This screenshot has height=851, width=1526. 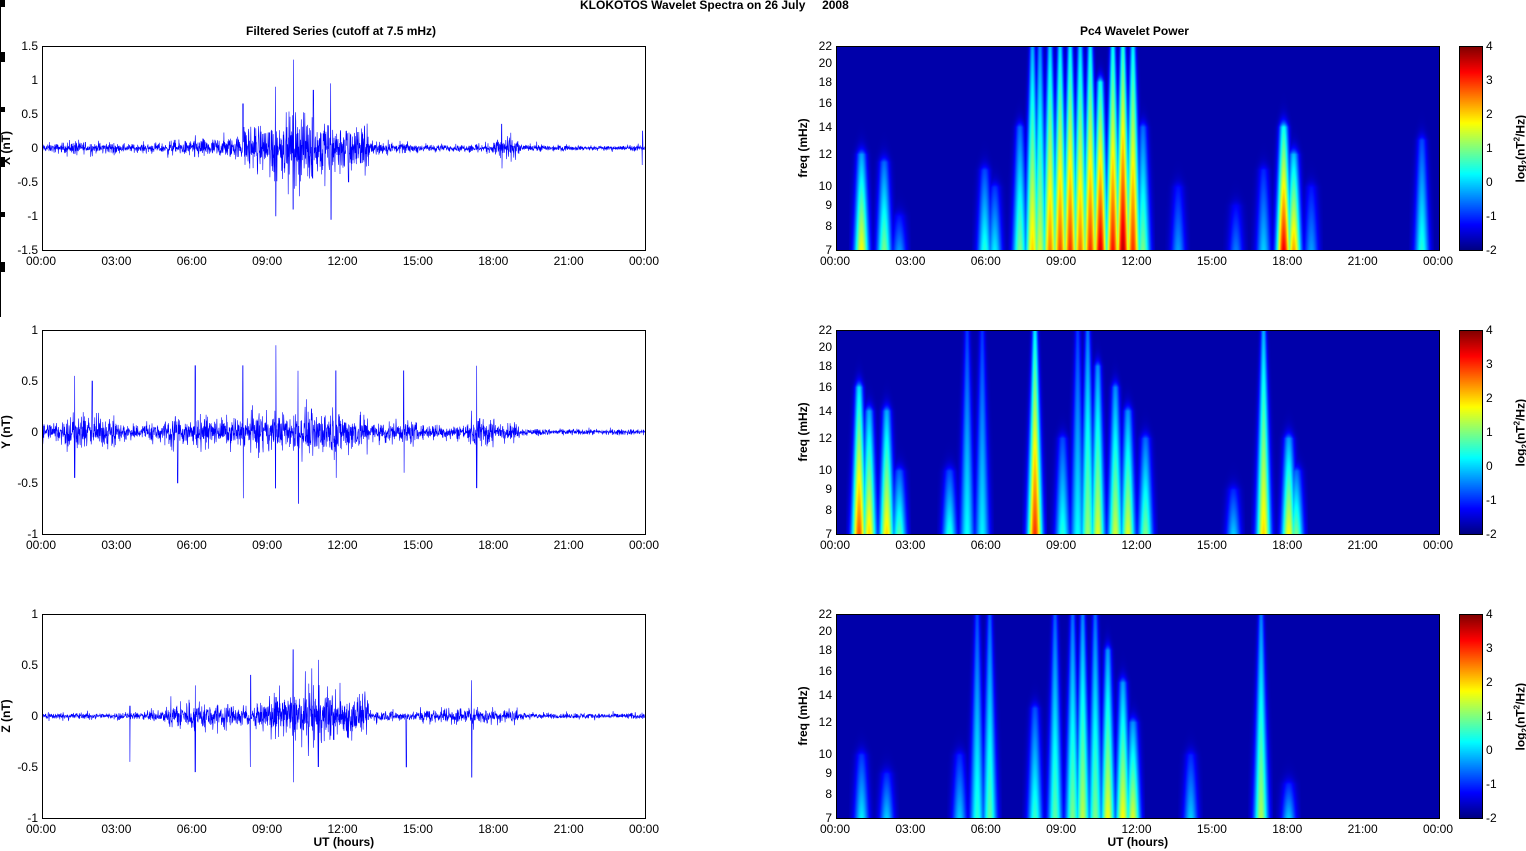 I want to click on colorbar-tick-label: -1, so click(x=1491, y=500).